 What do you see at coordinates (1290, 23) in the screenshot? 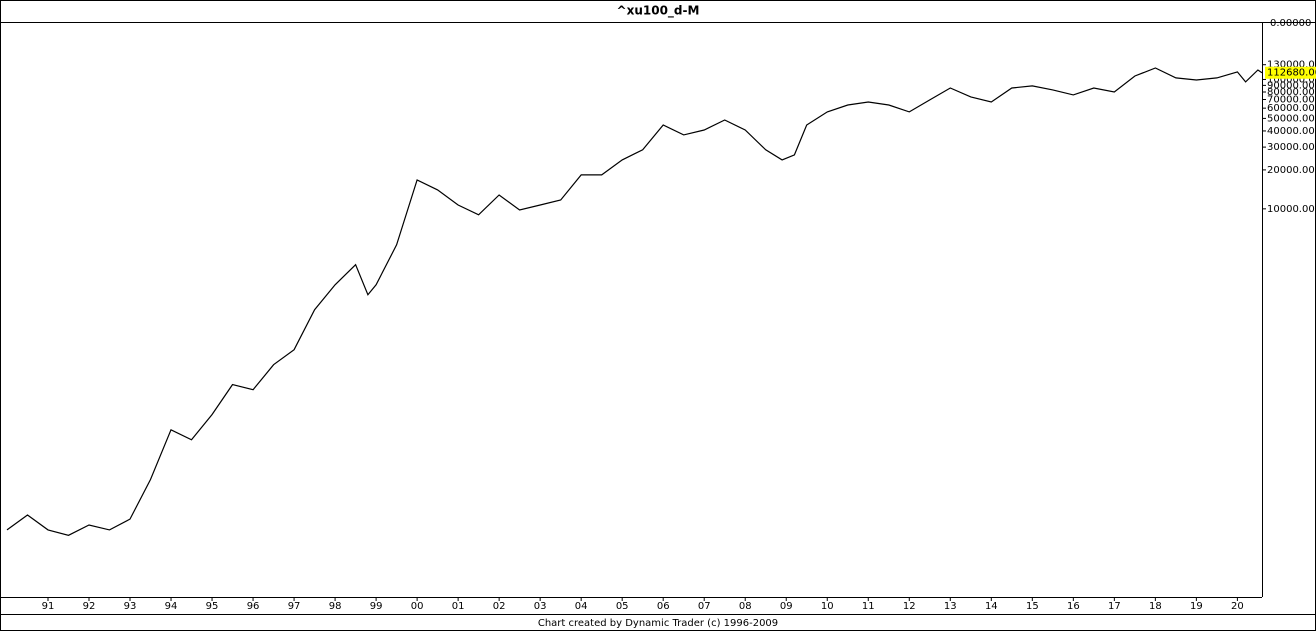
I see `top-axis-label: 0.00000` at bounding box center [1290, 23].